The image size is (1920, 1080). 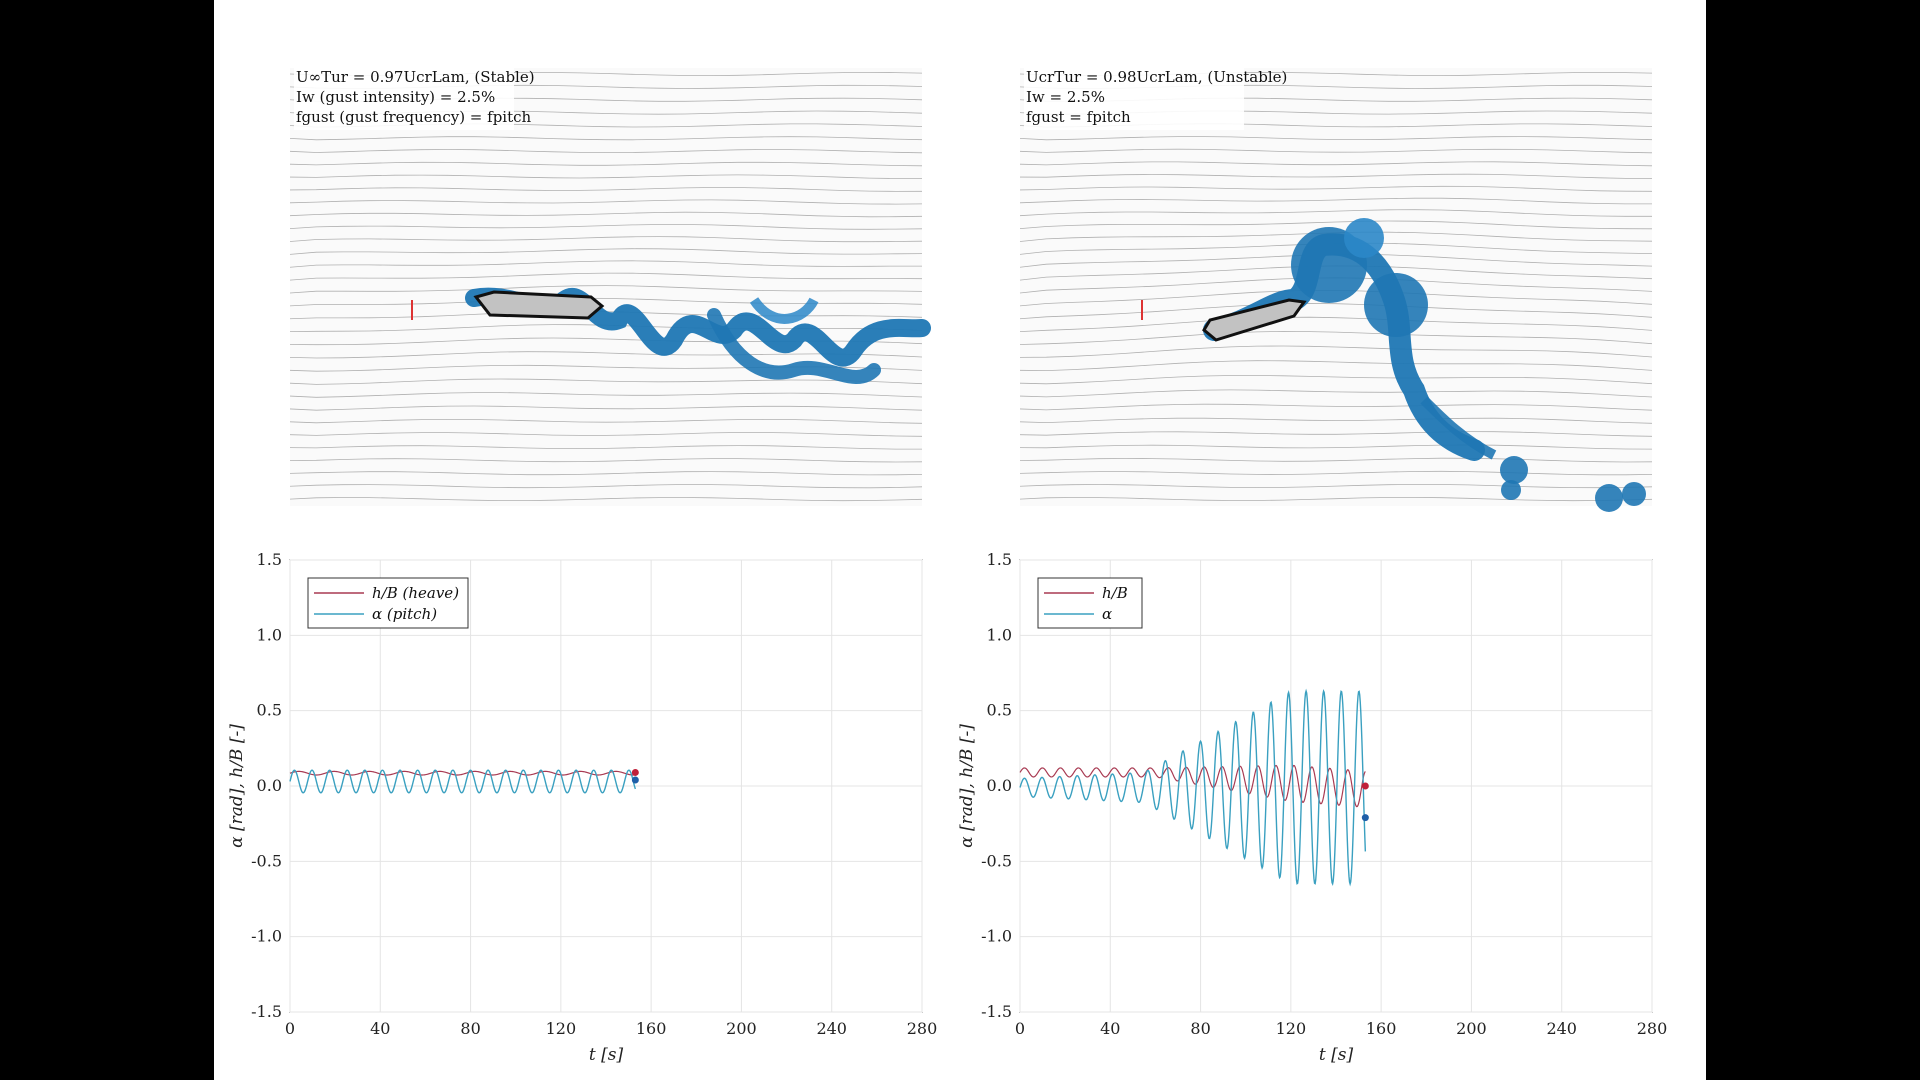 What do you see at coordinates (269, 785) in the screenshot?
I see `y-tick-label: 0.0` at bounding box center [269, 785].